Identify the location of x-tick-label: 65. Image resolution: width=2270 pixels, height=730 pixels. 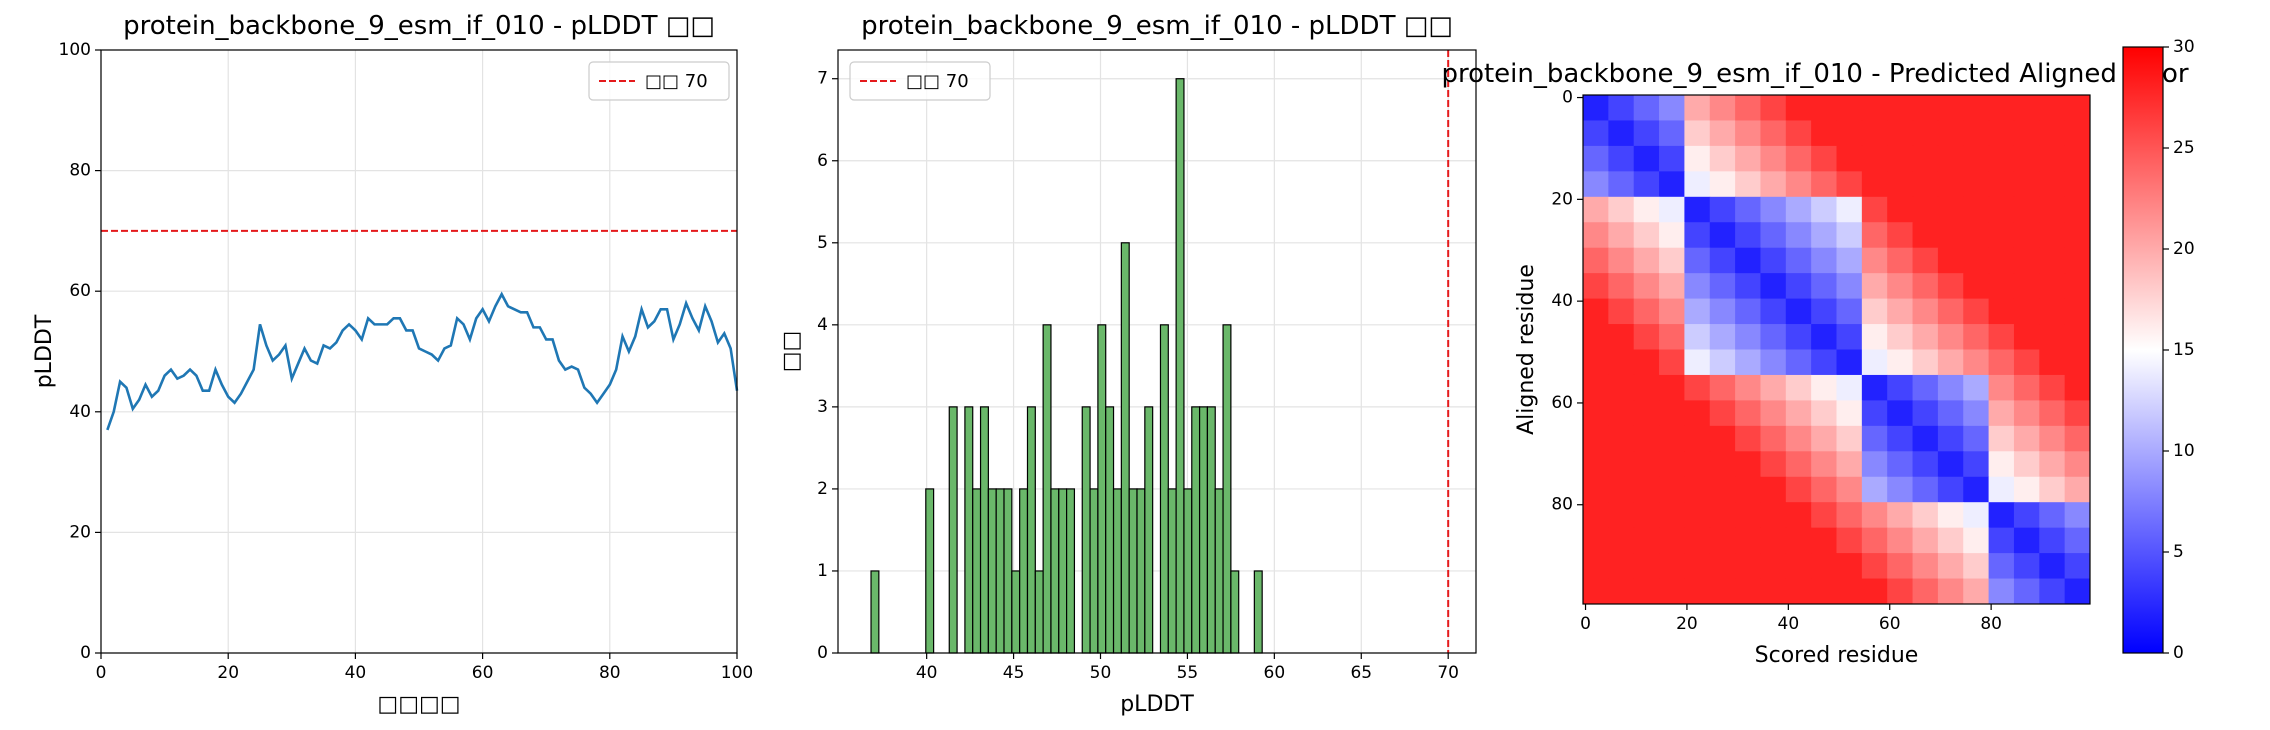
(1361, 673).